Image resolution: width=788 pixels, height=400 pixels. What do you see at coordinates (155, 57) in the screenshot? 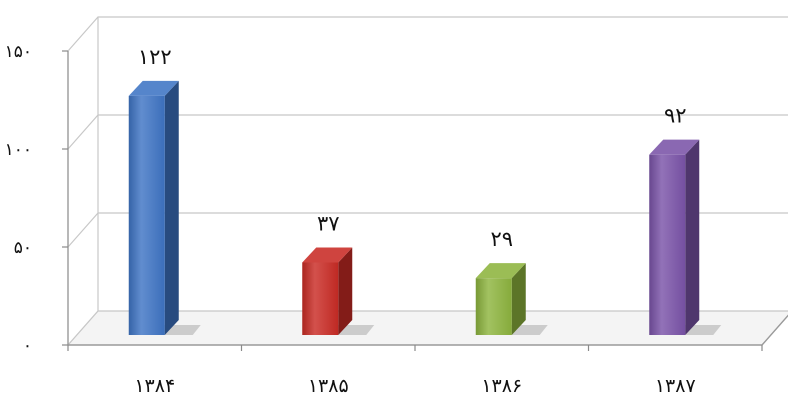
I see `data-label: ۱۲۲` at bounding box center [155, 57].